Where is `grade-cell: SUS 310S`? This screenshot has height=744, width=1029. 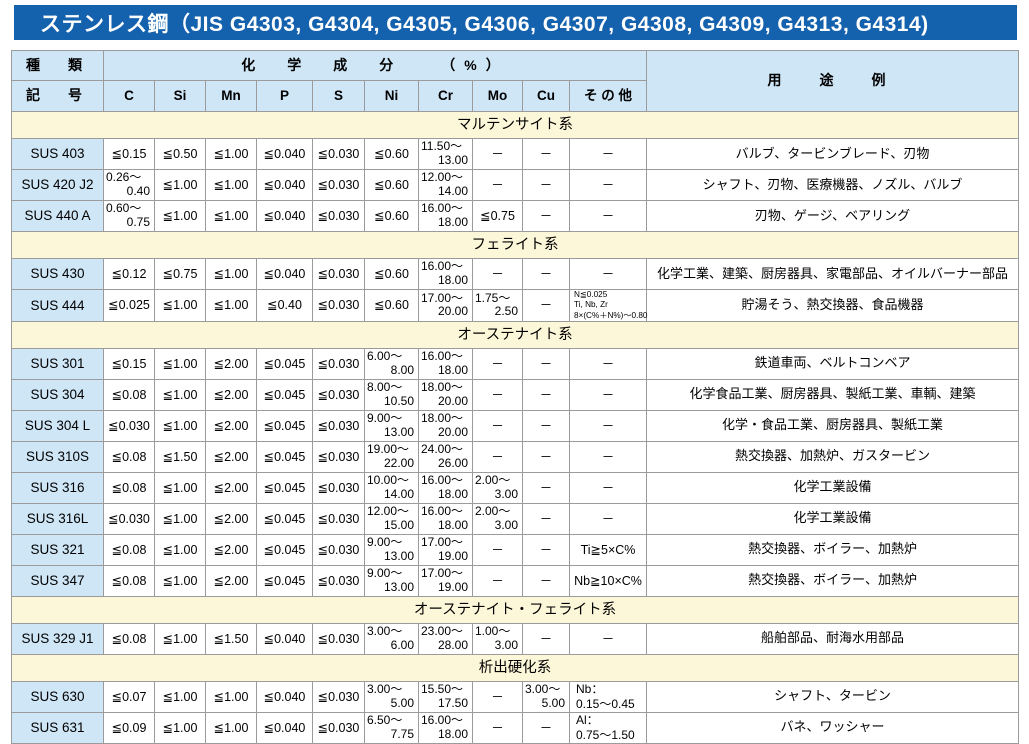 grade-cell: SUS 310S is located at coordinates (57, 456).